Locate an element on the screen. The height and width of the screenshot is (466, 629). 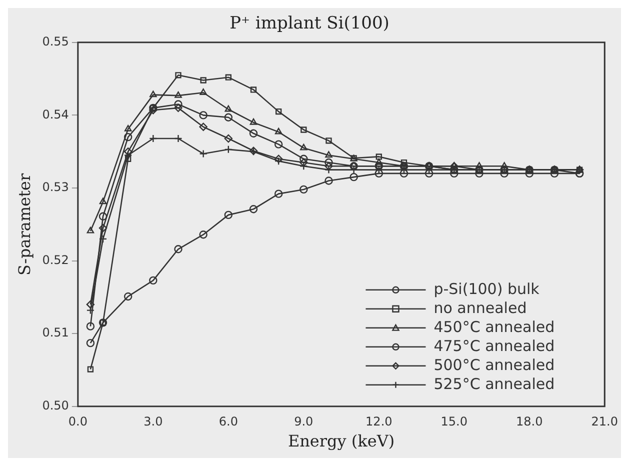
x-tick-label: 12.0 is located at coordinates (379, 421).